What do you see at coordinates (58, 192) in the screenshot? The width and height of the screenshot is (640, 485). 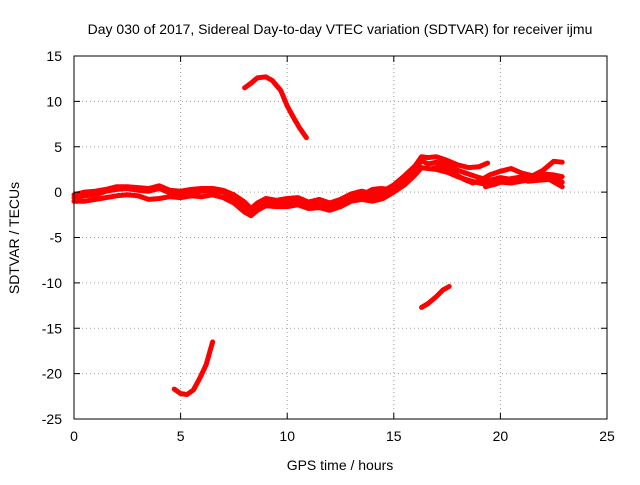 I see `y-tick-label: 0` at bounding box center [58, 192].